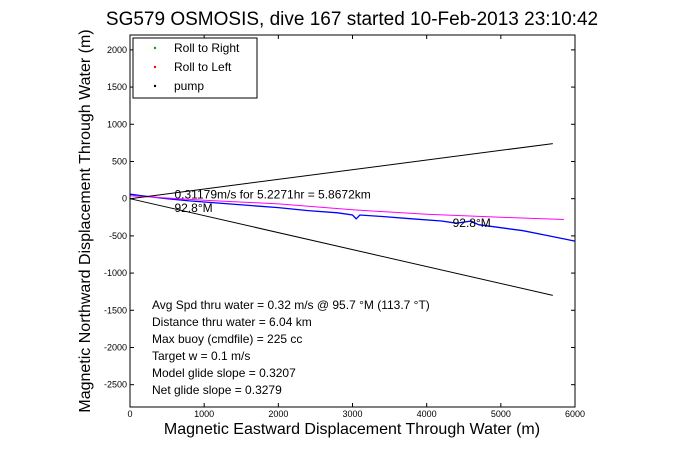 This screenshot has height=454, width=681. What do you see at coordinates (201, 356) in the screenshot?
I see `stat-line-3: Target w = 0.1 m/s` at bounding box center [201, 356].